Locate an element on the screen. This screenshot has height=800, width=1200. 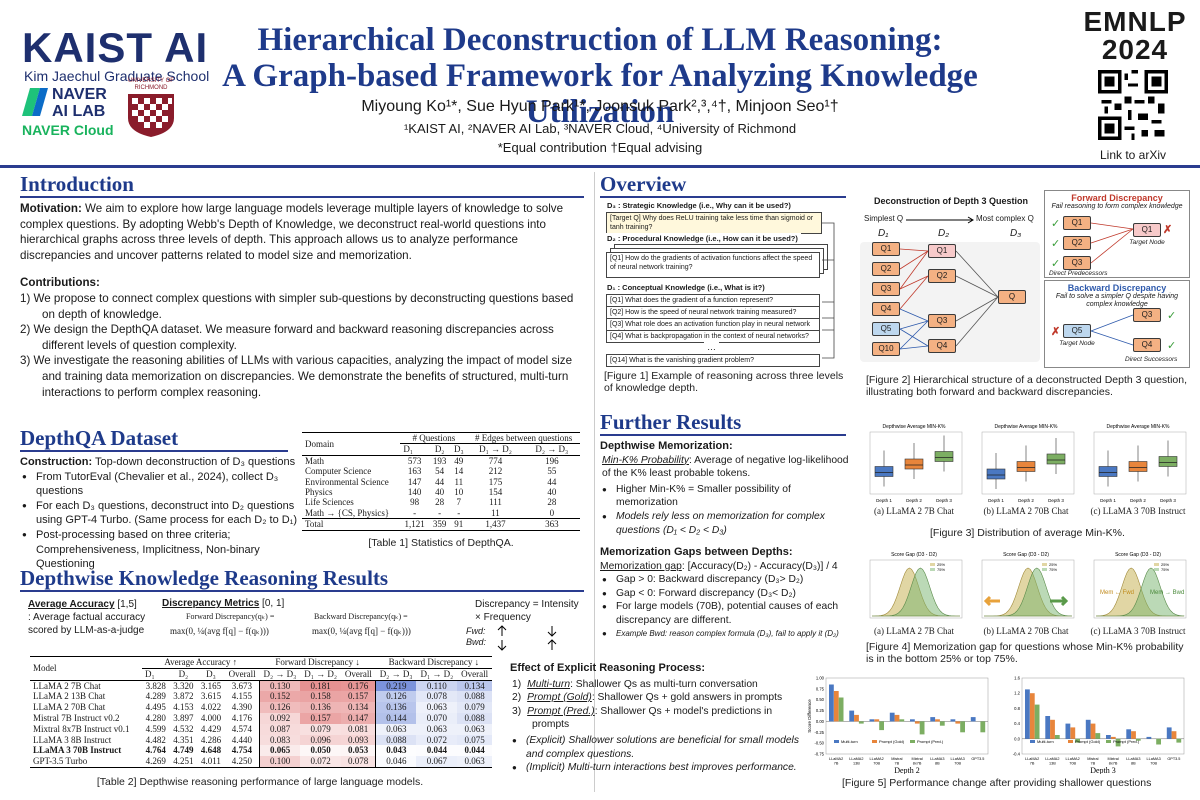
svg-text: Depth 3 is located at coordinates (1168, 500).